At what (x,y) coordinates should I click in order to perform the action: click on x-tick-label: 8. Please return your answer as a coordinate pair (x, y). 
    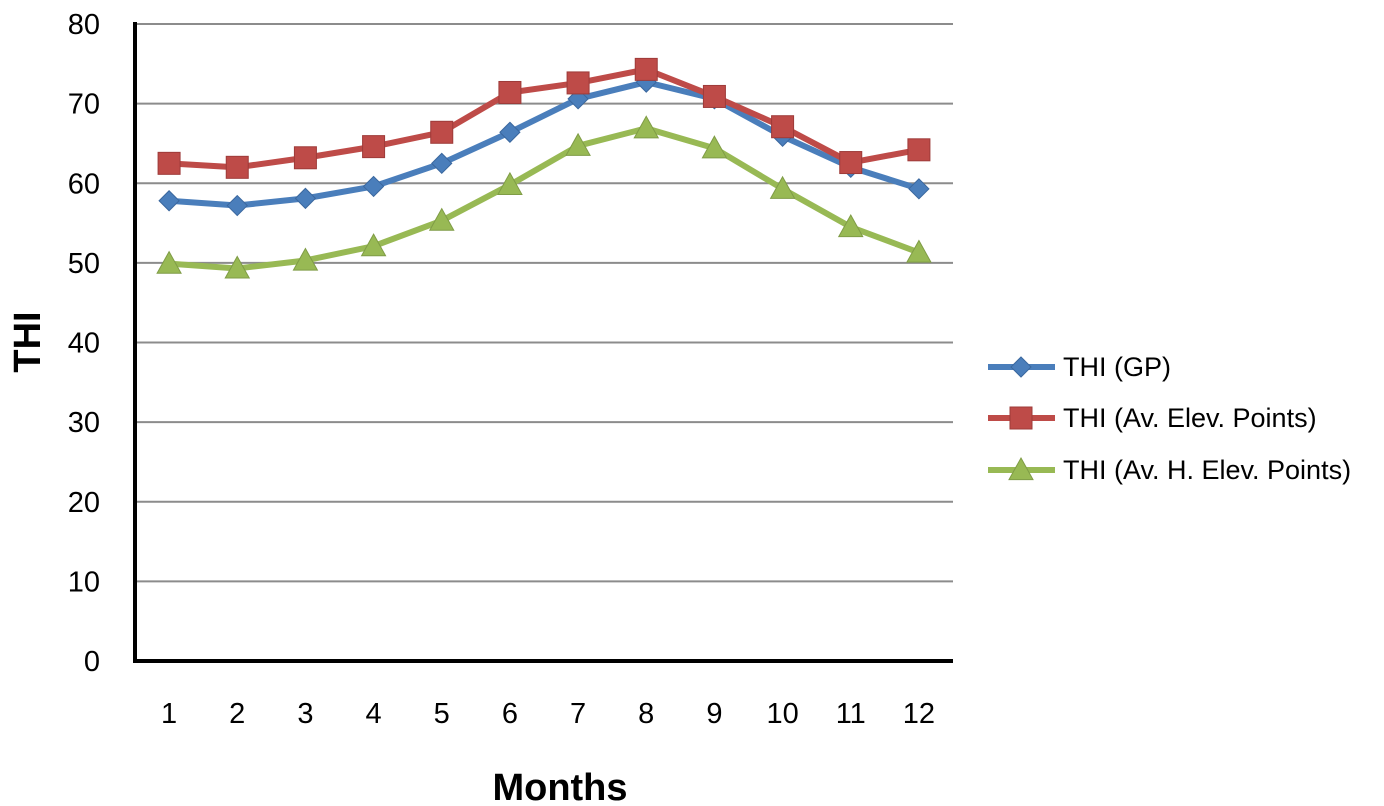
    Looking at the image, I should click on (646, 714).